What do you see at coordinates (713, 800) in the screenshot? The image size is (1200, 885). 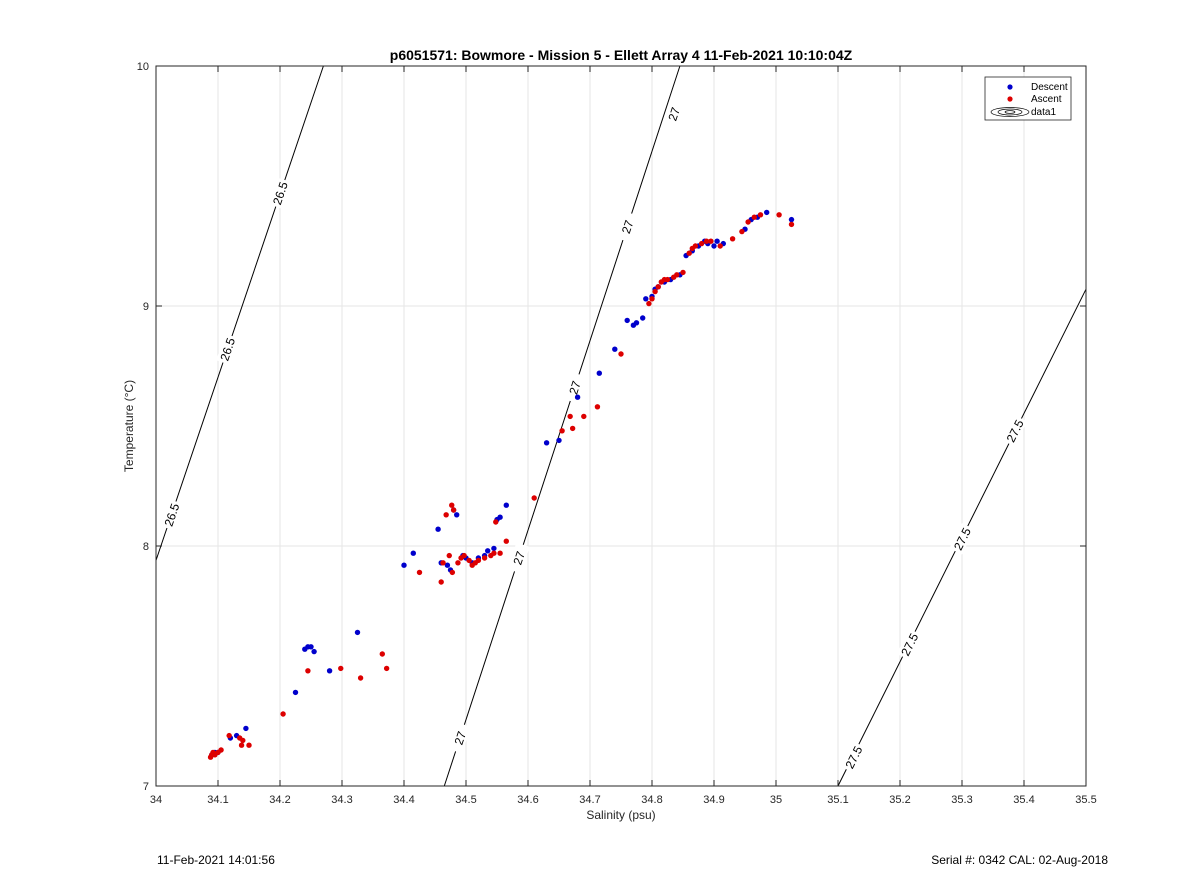 I see `x-tick-label: 34.9` at bounding box center [713, 800].